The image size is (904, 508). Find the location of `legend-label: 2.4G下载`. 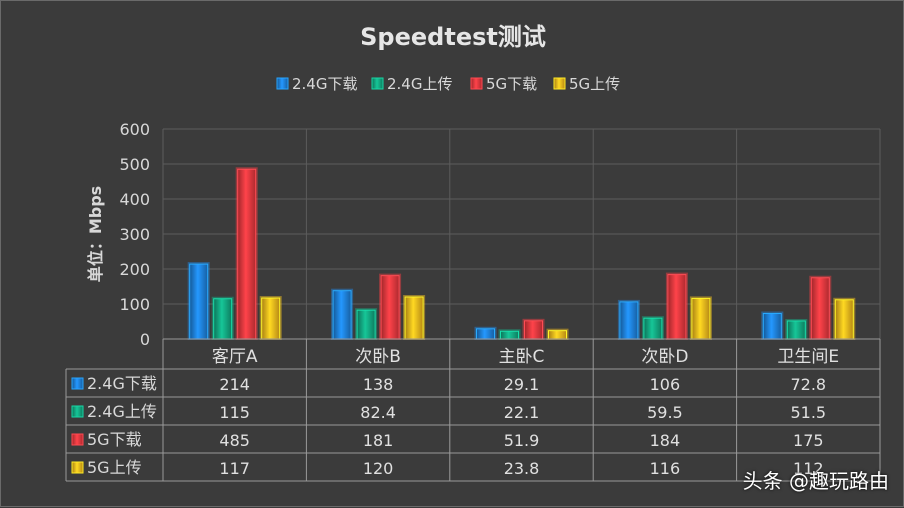

legend-label: 2.4G下载 is located at coordinates (324, 84).